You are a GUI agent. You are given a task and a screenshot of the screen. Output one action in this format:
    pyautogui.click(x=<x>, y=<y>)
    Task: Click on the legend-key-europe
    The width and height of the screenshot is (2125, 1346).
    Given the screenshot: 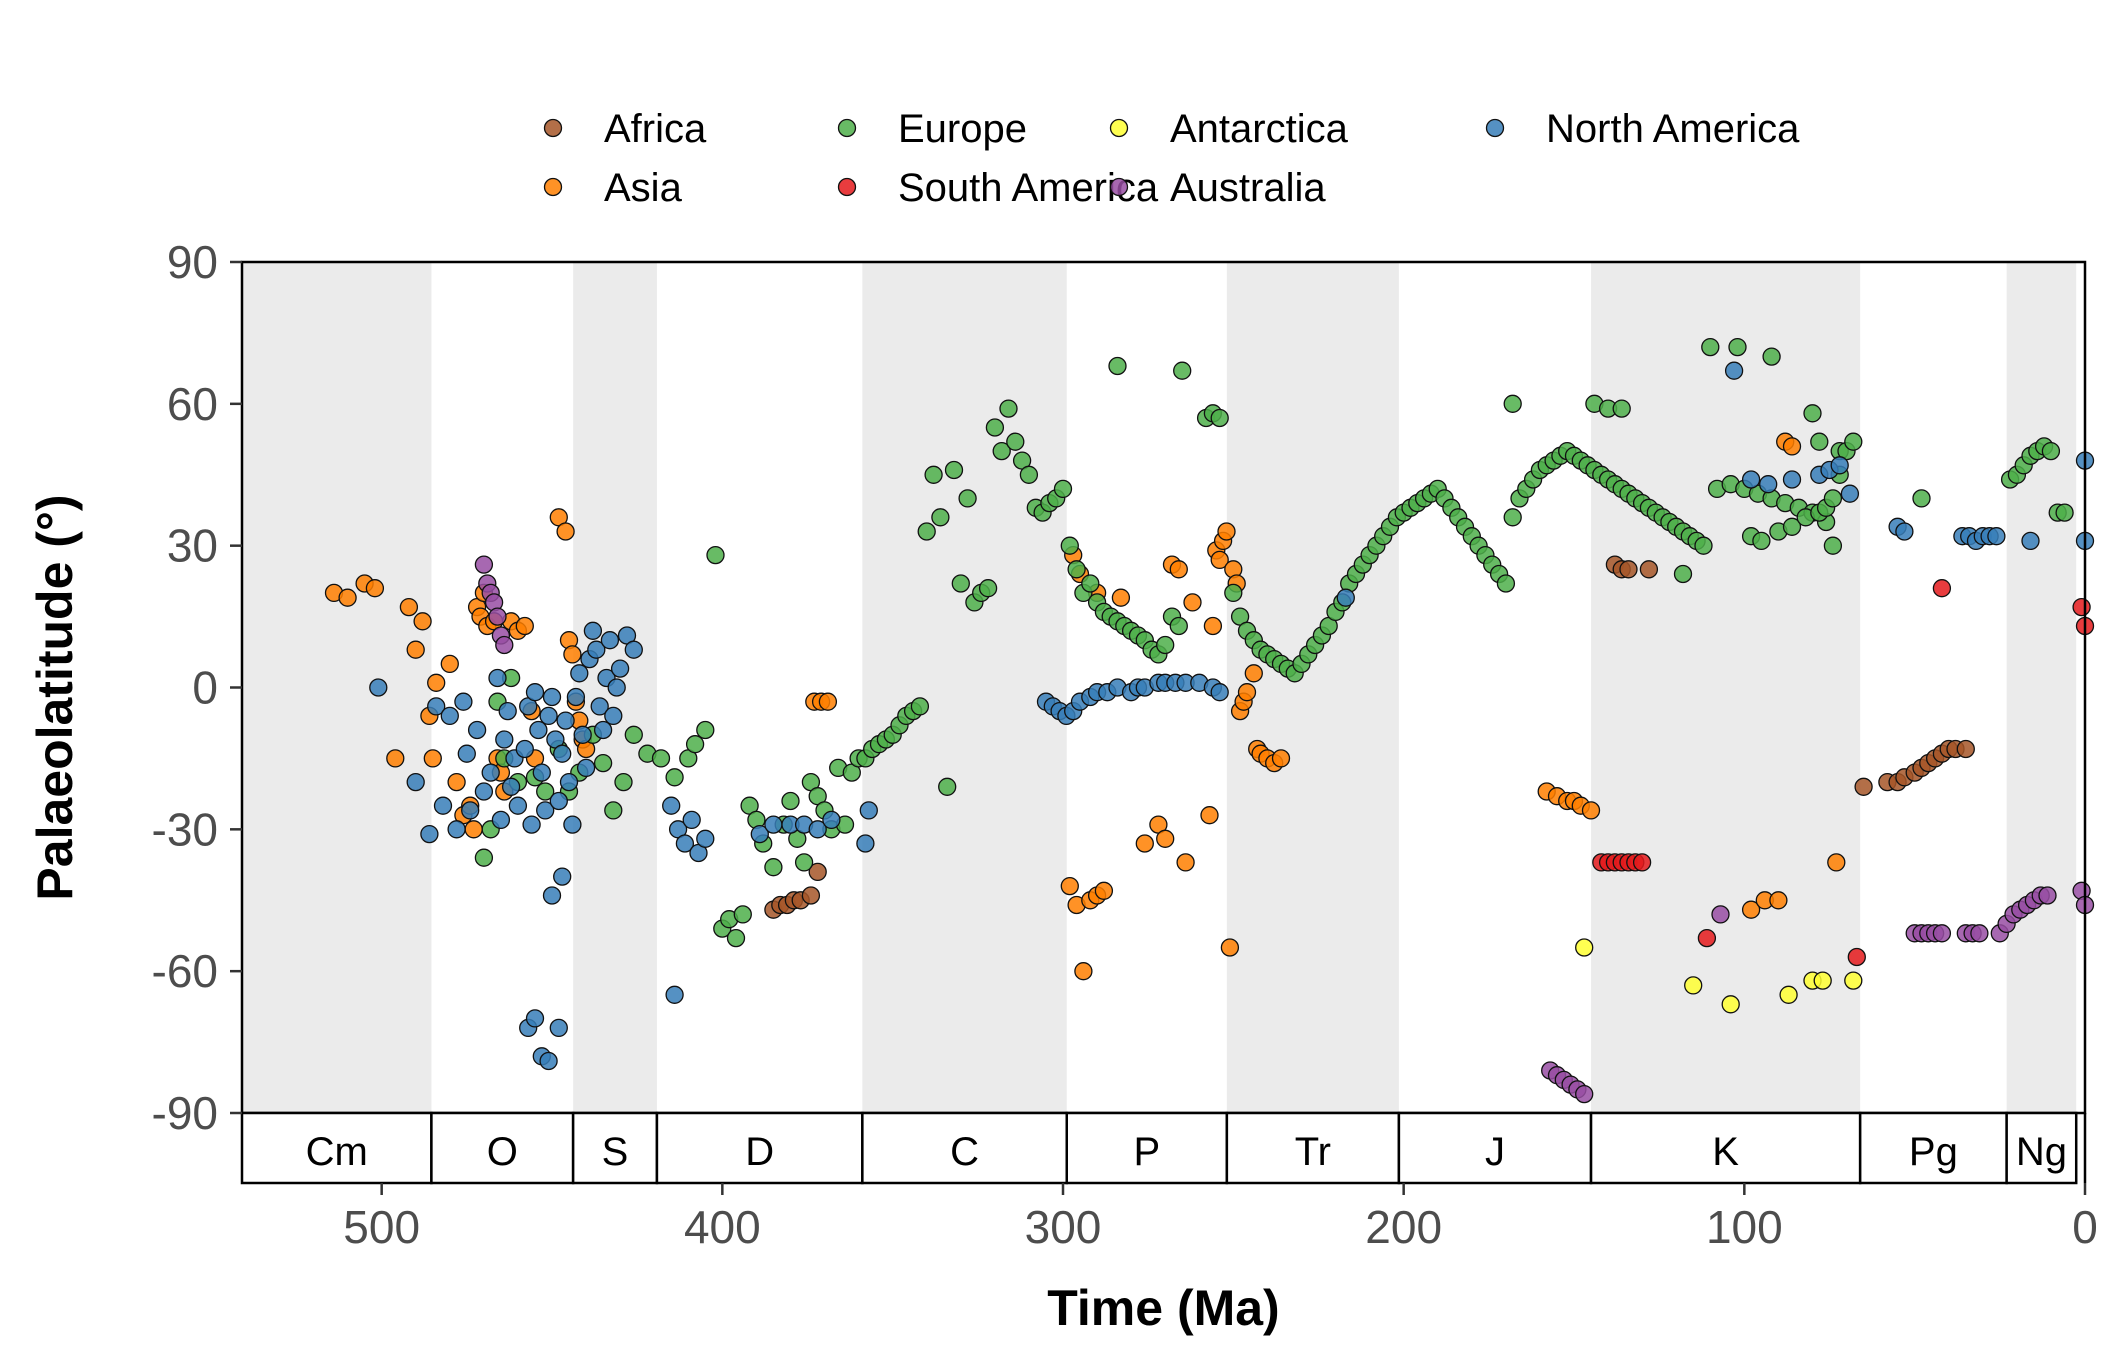 What is the action you would take?
    pyautogui.click(x=847, y=128)
    